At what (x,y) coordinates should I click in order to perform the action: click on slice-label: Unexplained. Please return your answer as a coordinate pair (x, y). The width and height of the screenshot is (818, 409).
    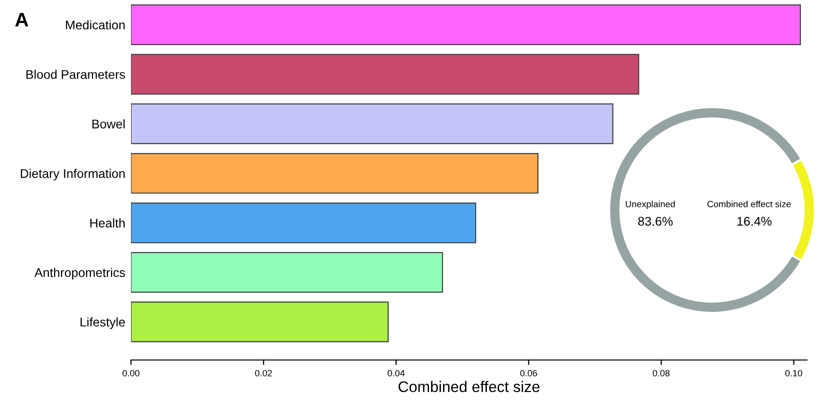
    Looking at the image, I should click on (650, 205).